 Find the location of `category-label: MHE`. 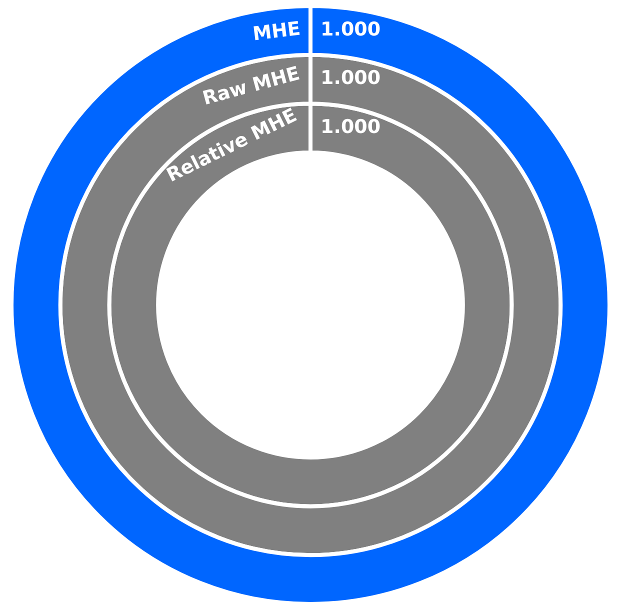

category-label: MHE is located at coordinates (277, 32).